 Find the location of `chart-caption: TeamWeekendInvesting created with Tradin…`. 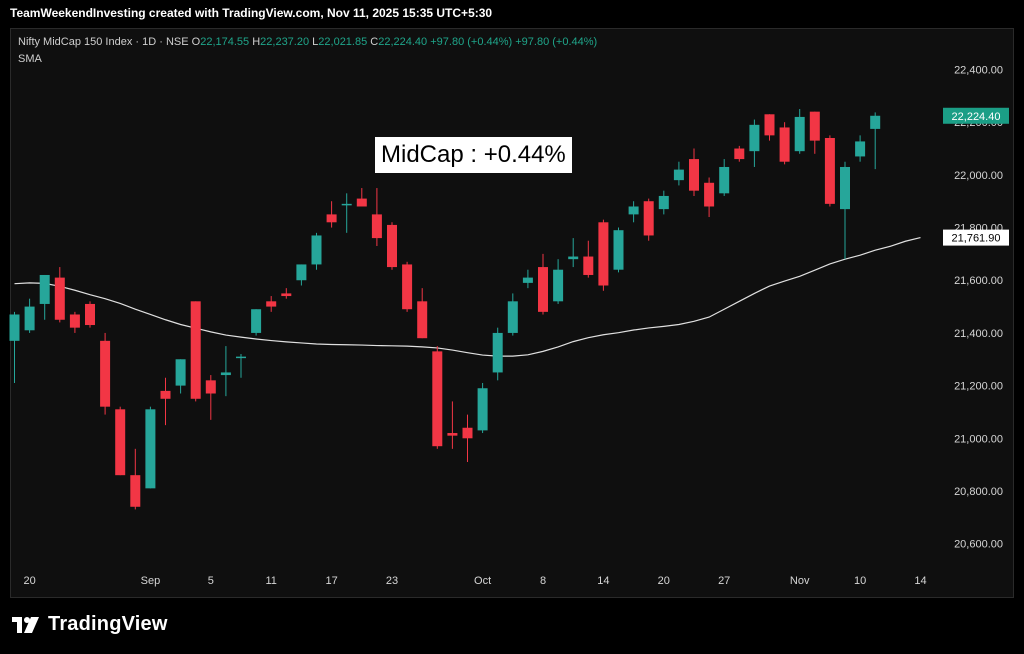

chart-caption: TeamWeekendInvesting created with Tradin… is located at coordinates (251, 13).